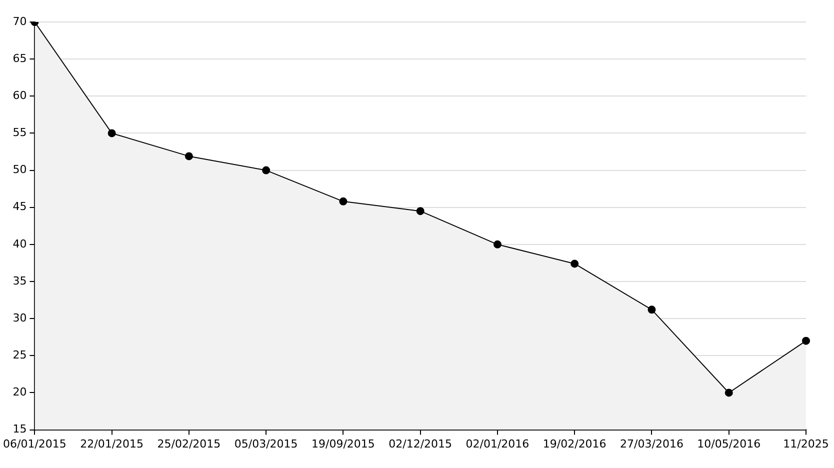  What do you see at coordinates (574, 443) in the screenshot?
I see `x-tick-label: 19/02/2016` at bounding box center [574, 443].